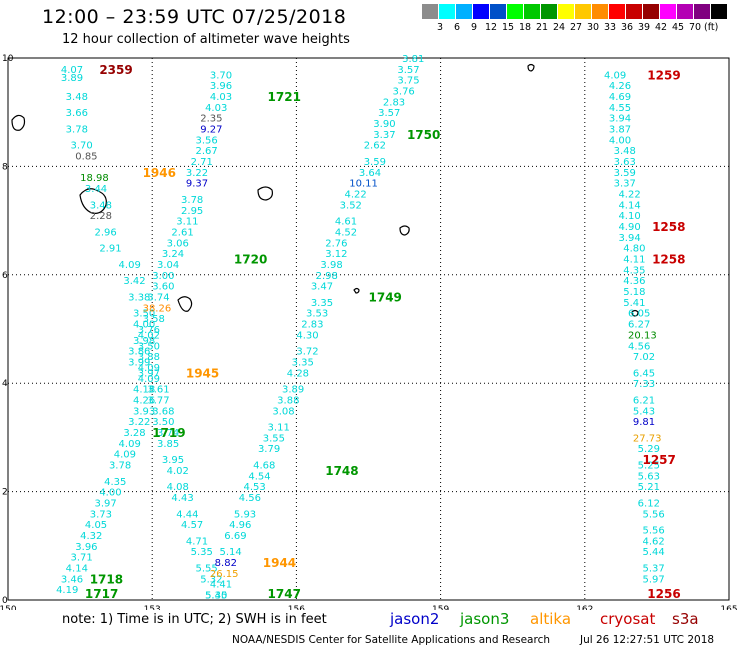 This screenshot has width=740, height=650. What do you see at coordinates (317, 314) in the screenshot?
I see `wave-height-reading: 3.53` at bounding box center [317, 314].